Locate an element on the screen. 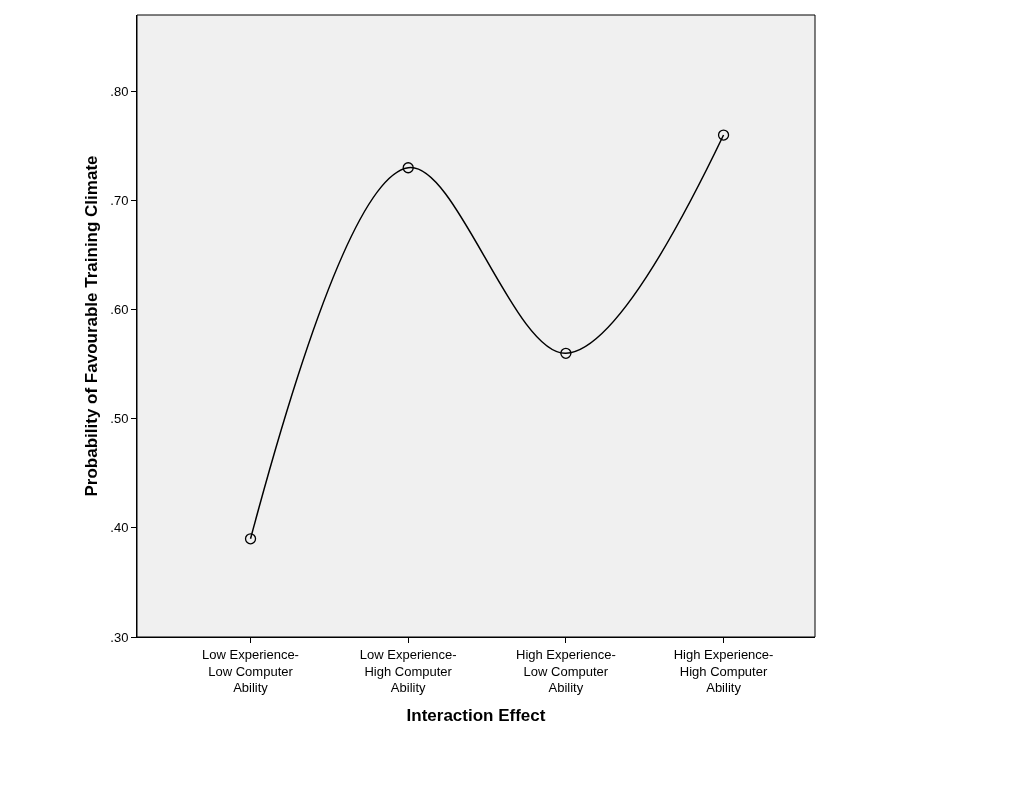 The height and width of the screenshot is (790, 1011). y-axis-title: Probability of Favourable Training Climate is located at coordinates (91, 326).